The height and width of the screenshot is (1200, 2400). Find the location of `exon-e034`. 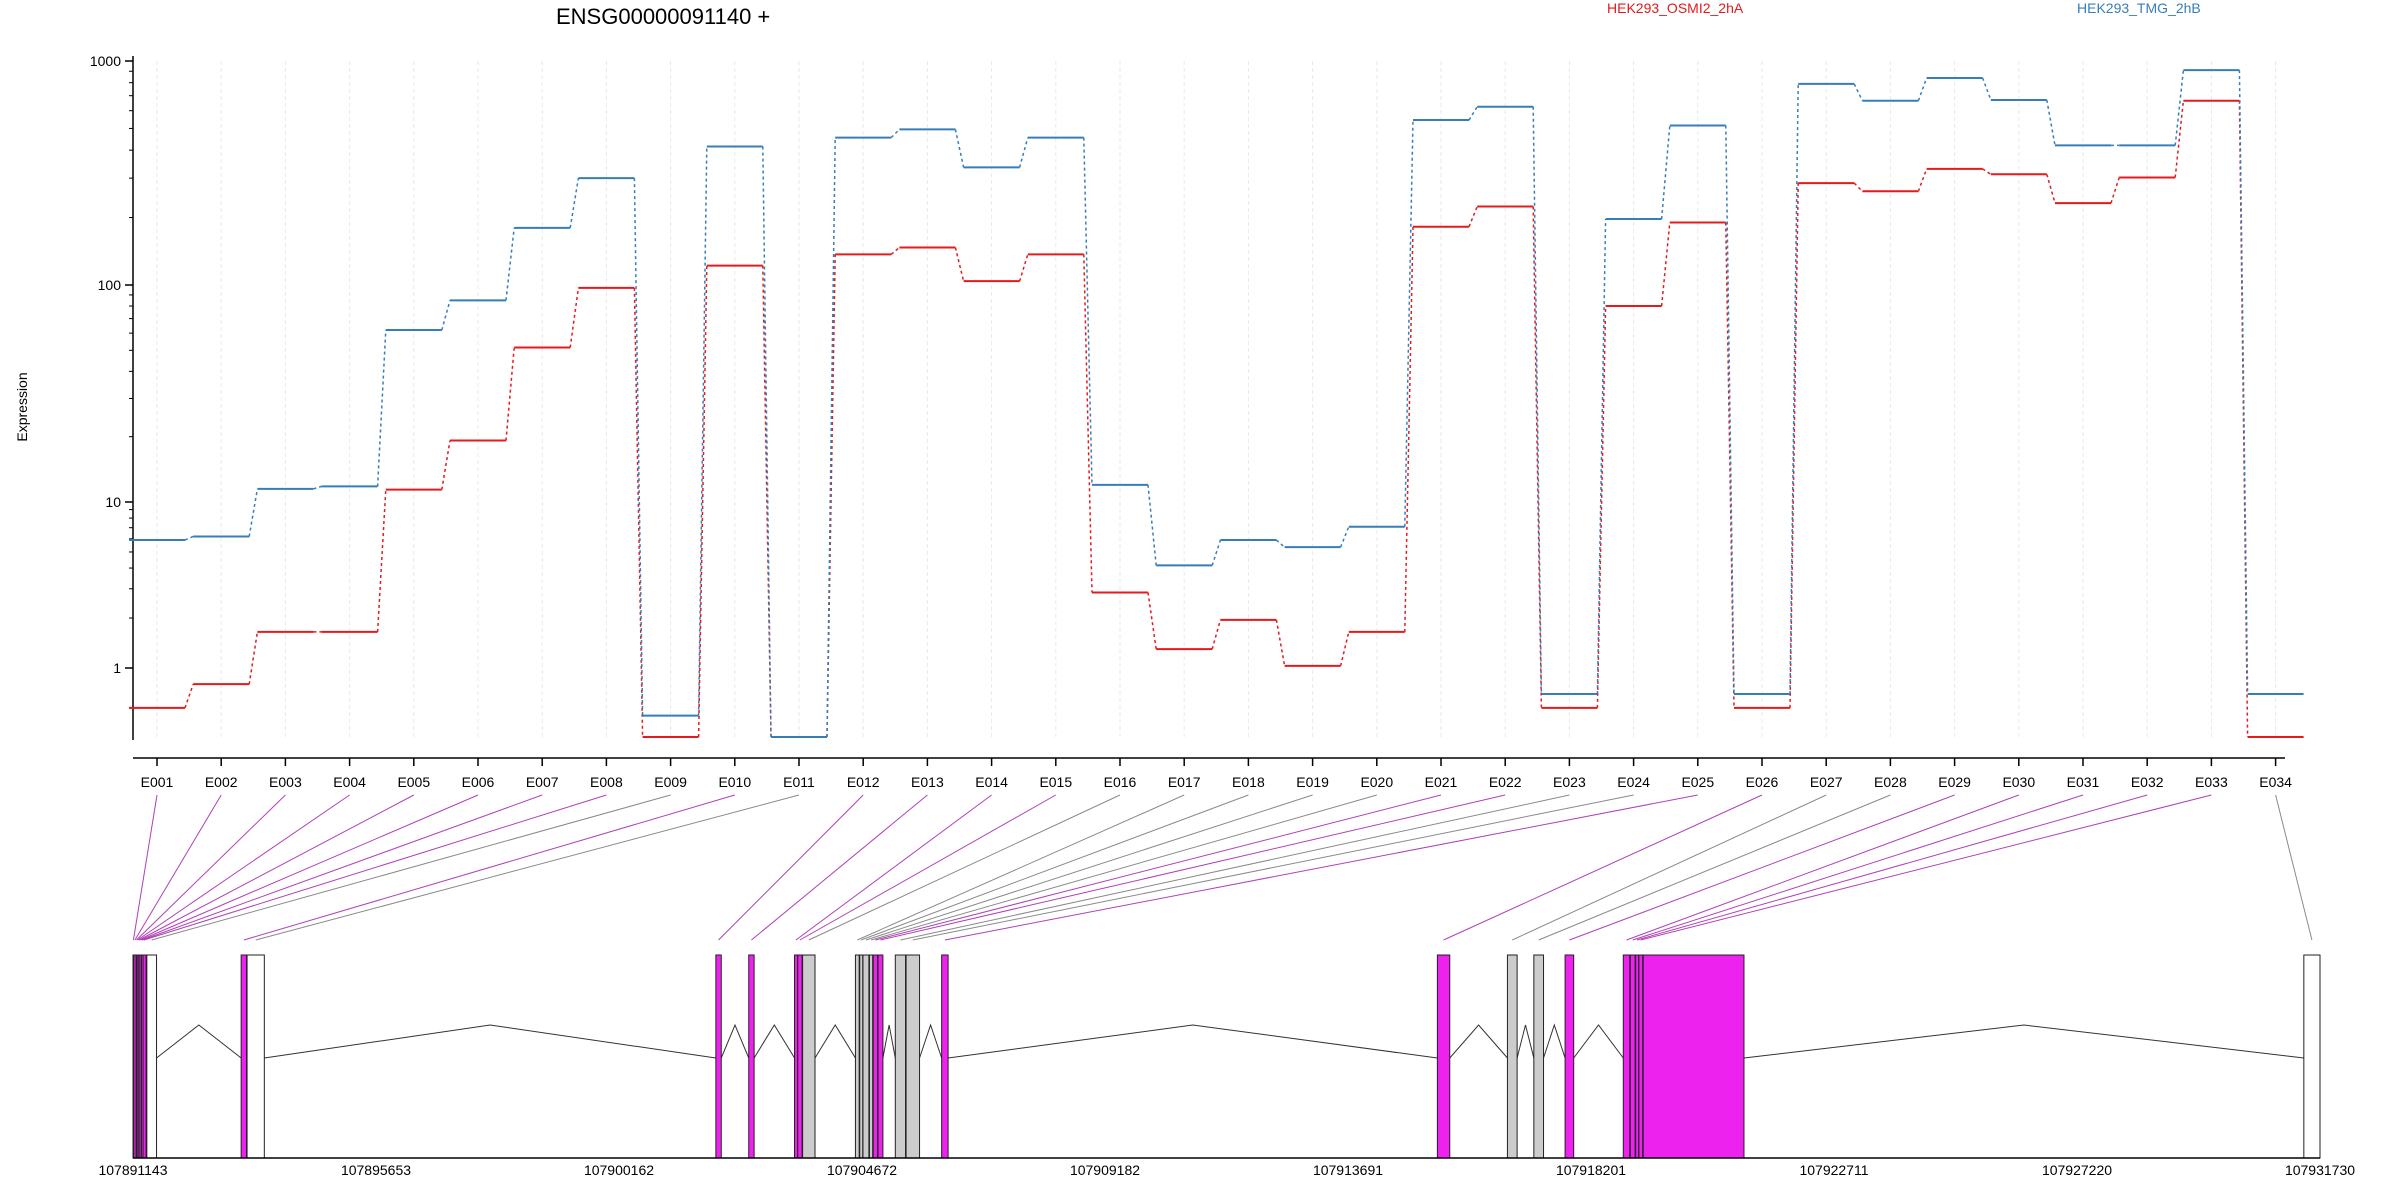

exon-e034 is located at coordinates (1693, 1056).